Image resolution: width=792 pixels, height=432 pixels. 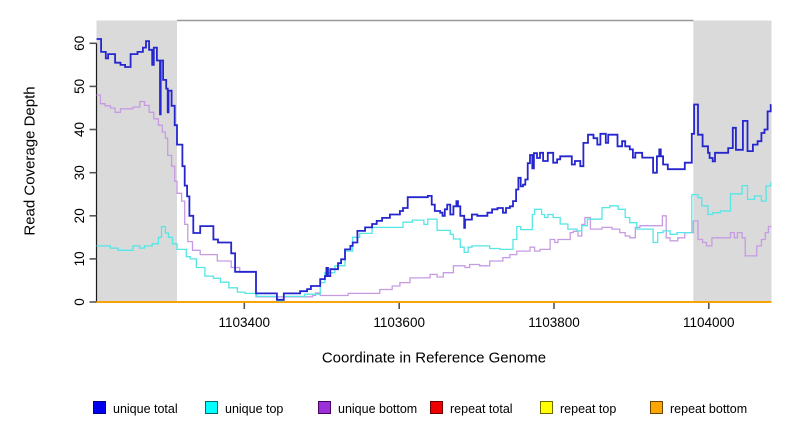 I want to click on legend-label: repeat total, so click(x=481, y=409).